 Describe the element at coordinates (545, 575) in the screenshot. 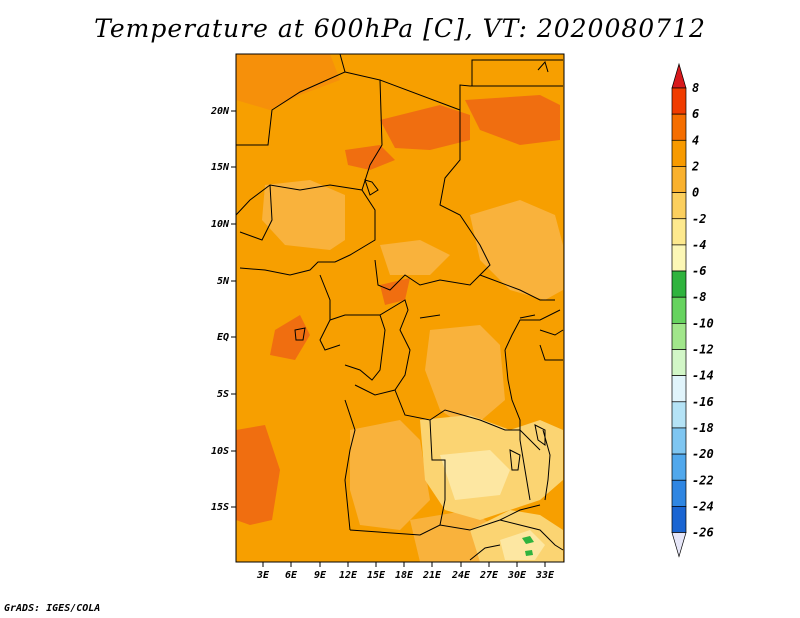

I see `lon-label: 33E` at that location.